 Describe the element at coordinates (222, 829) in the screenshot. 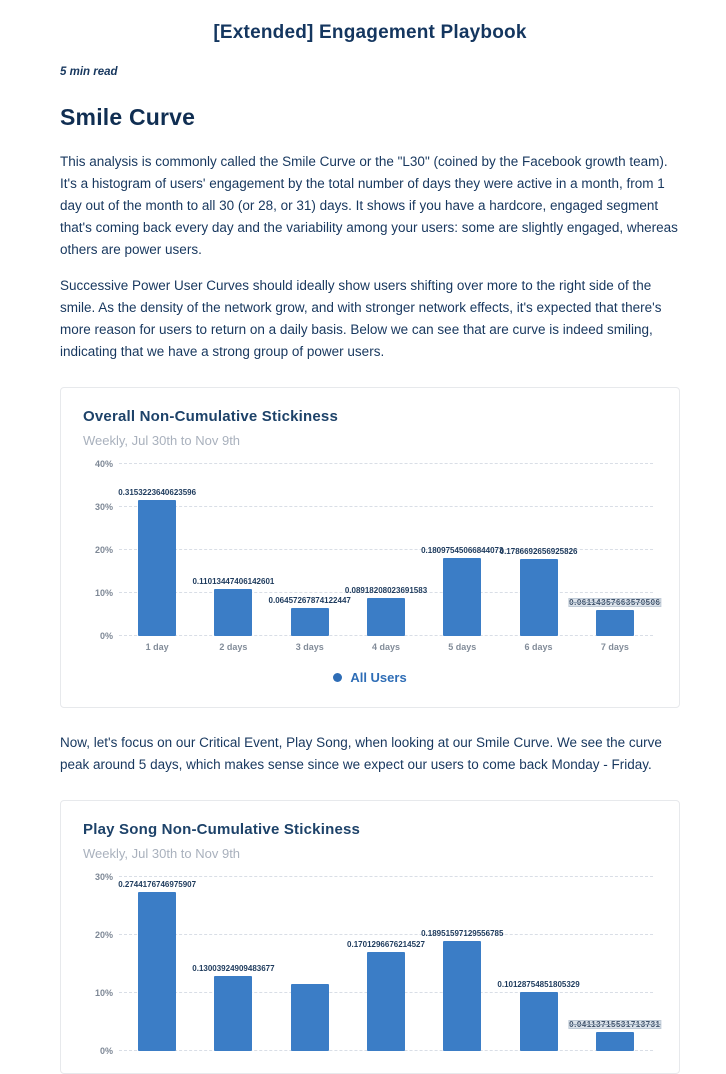

I see `chart-title: Play Song Non-Cumulative Stickiness` at that location.